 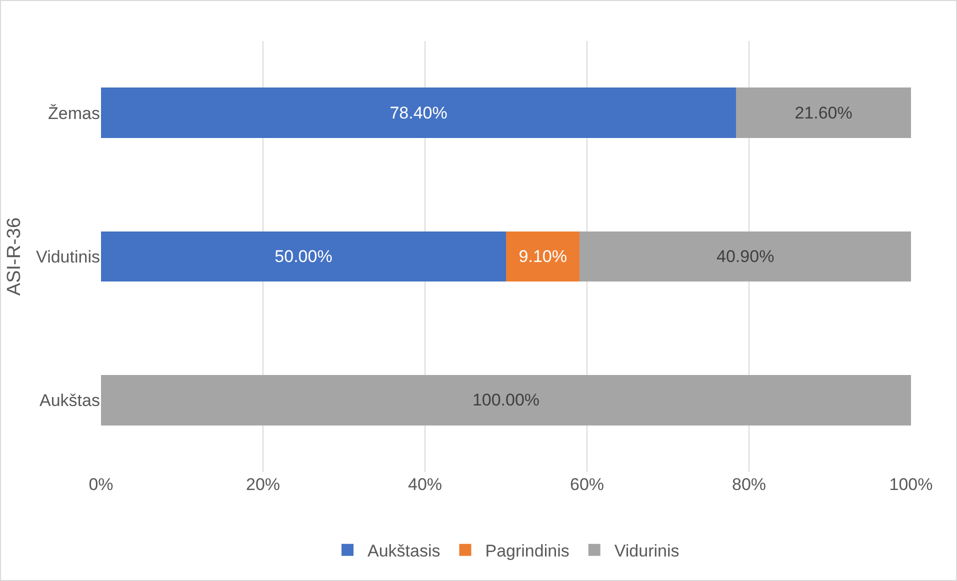 I want to click on data-label: 78.40%, so click(x=419, y=112).